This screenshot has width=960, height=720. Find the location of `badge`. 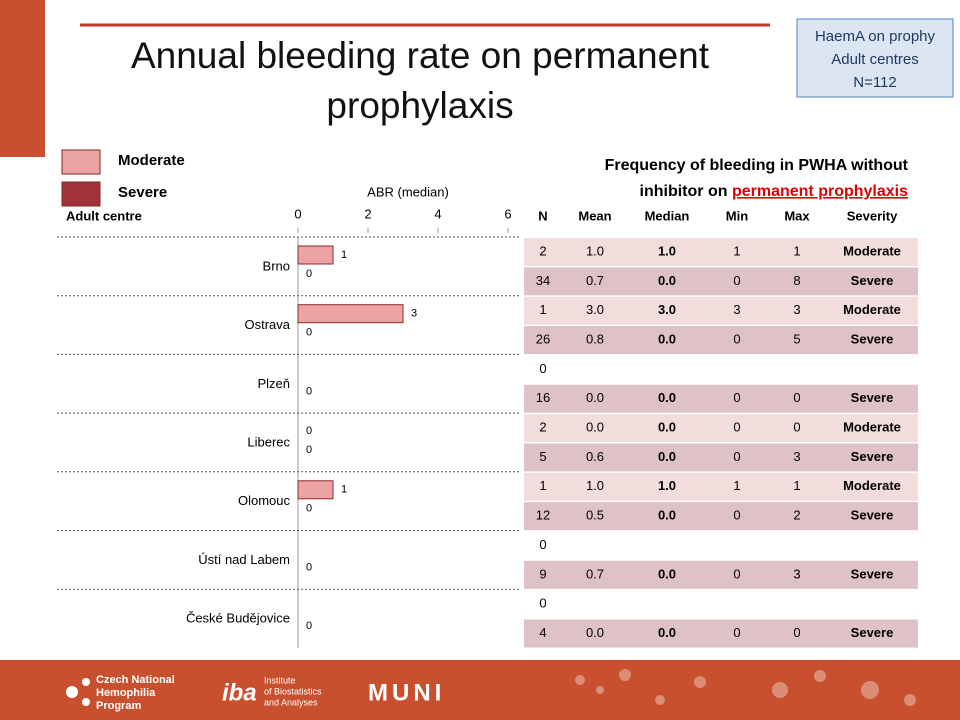

badge is located at coordinates (875, 58).